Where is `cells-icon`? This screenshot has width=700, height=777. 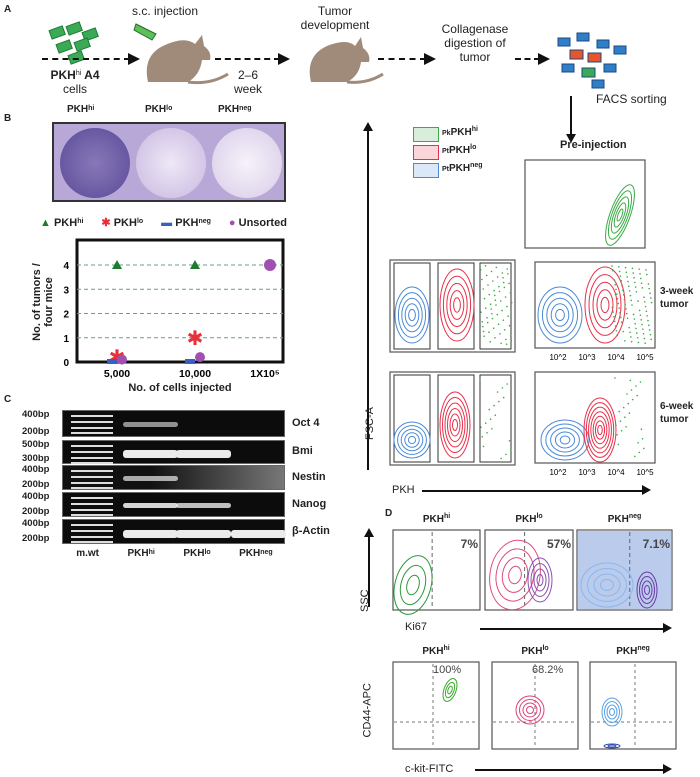
cells-icon is located at coordinates (73, 43).